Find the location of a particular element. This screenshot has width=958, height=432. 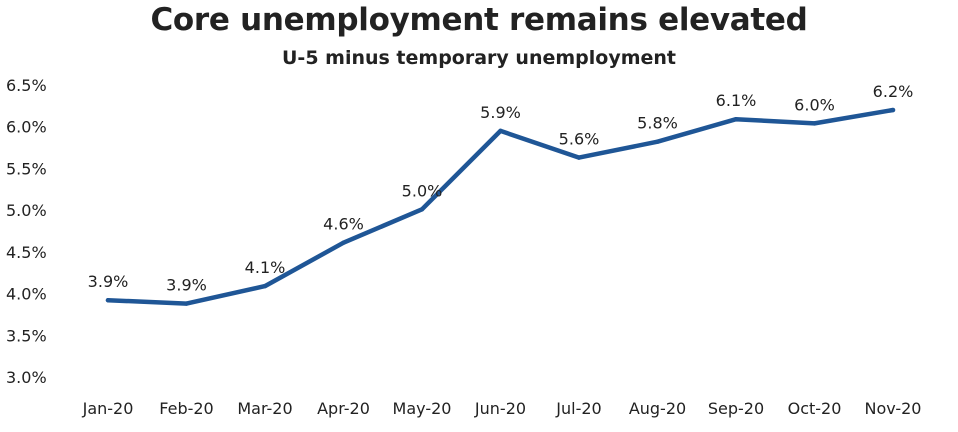

data-label: 6.2% is located at coordinates (893, 91).